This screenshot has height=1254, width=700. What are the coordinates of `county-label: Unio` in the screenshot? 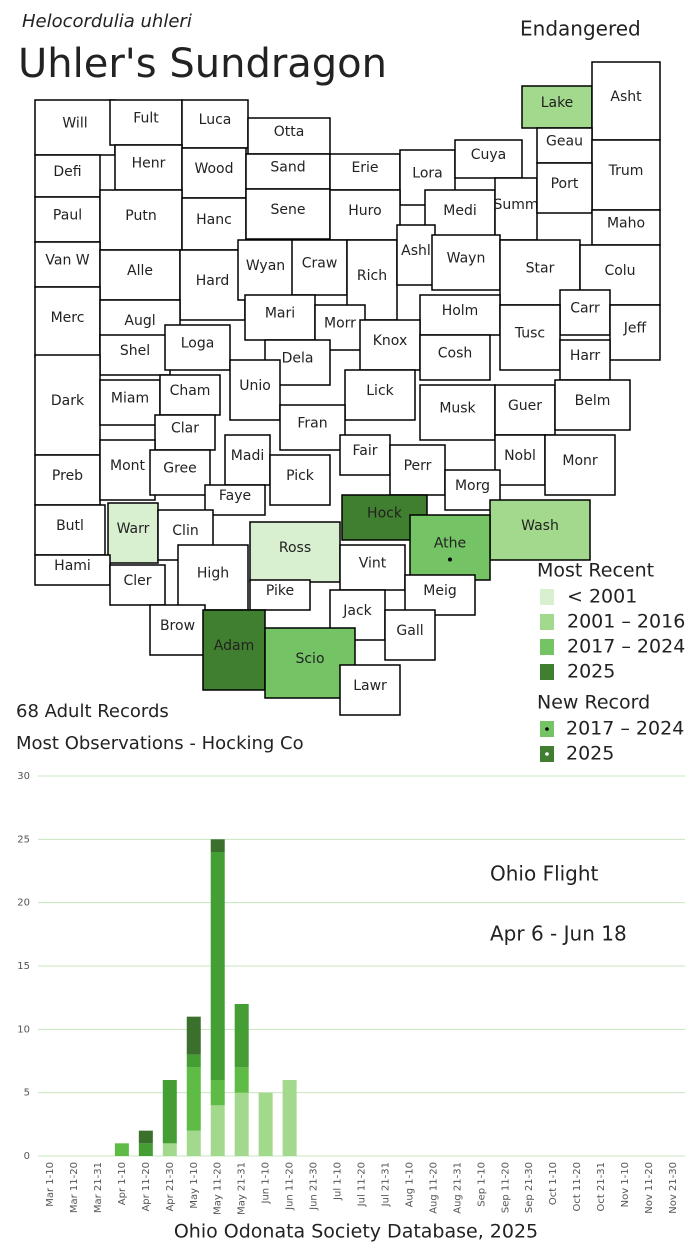 It's located at (255, 386).